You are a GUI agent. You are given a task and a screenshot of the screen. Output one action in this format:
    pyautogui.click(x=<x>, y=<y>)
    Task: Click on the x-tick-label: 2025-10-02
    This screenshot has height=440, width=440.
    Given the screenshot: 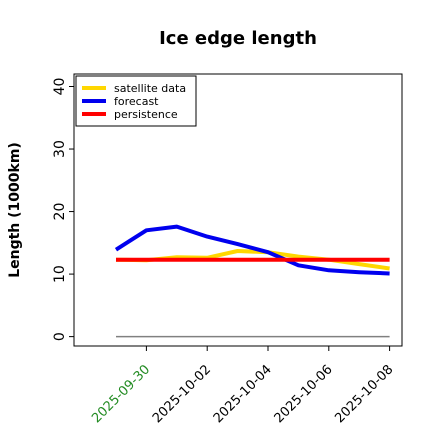 What is the action you would take?
    pyautogui.click(x=182, y=394)
    